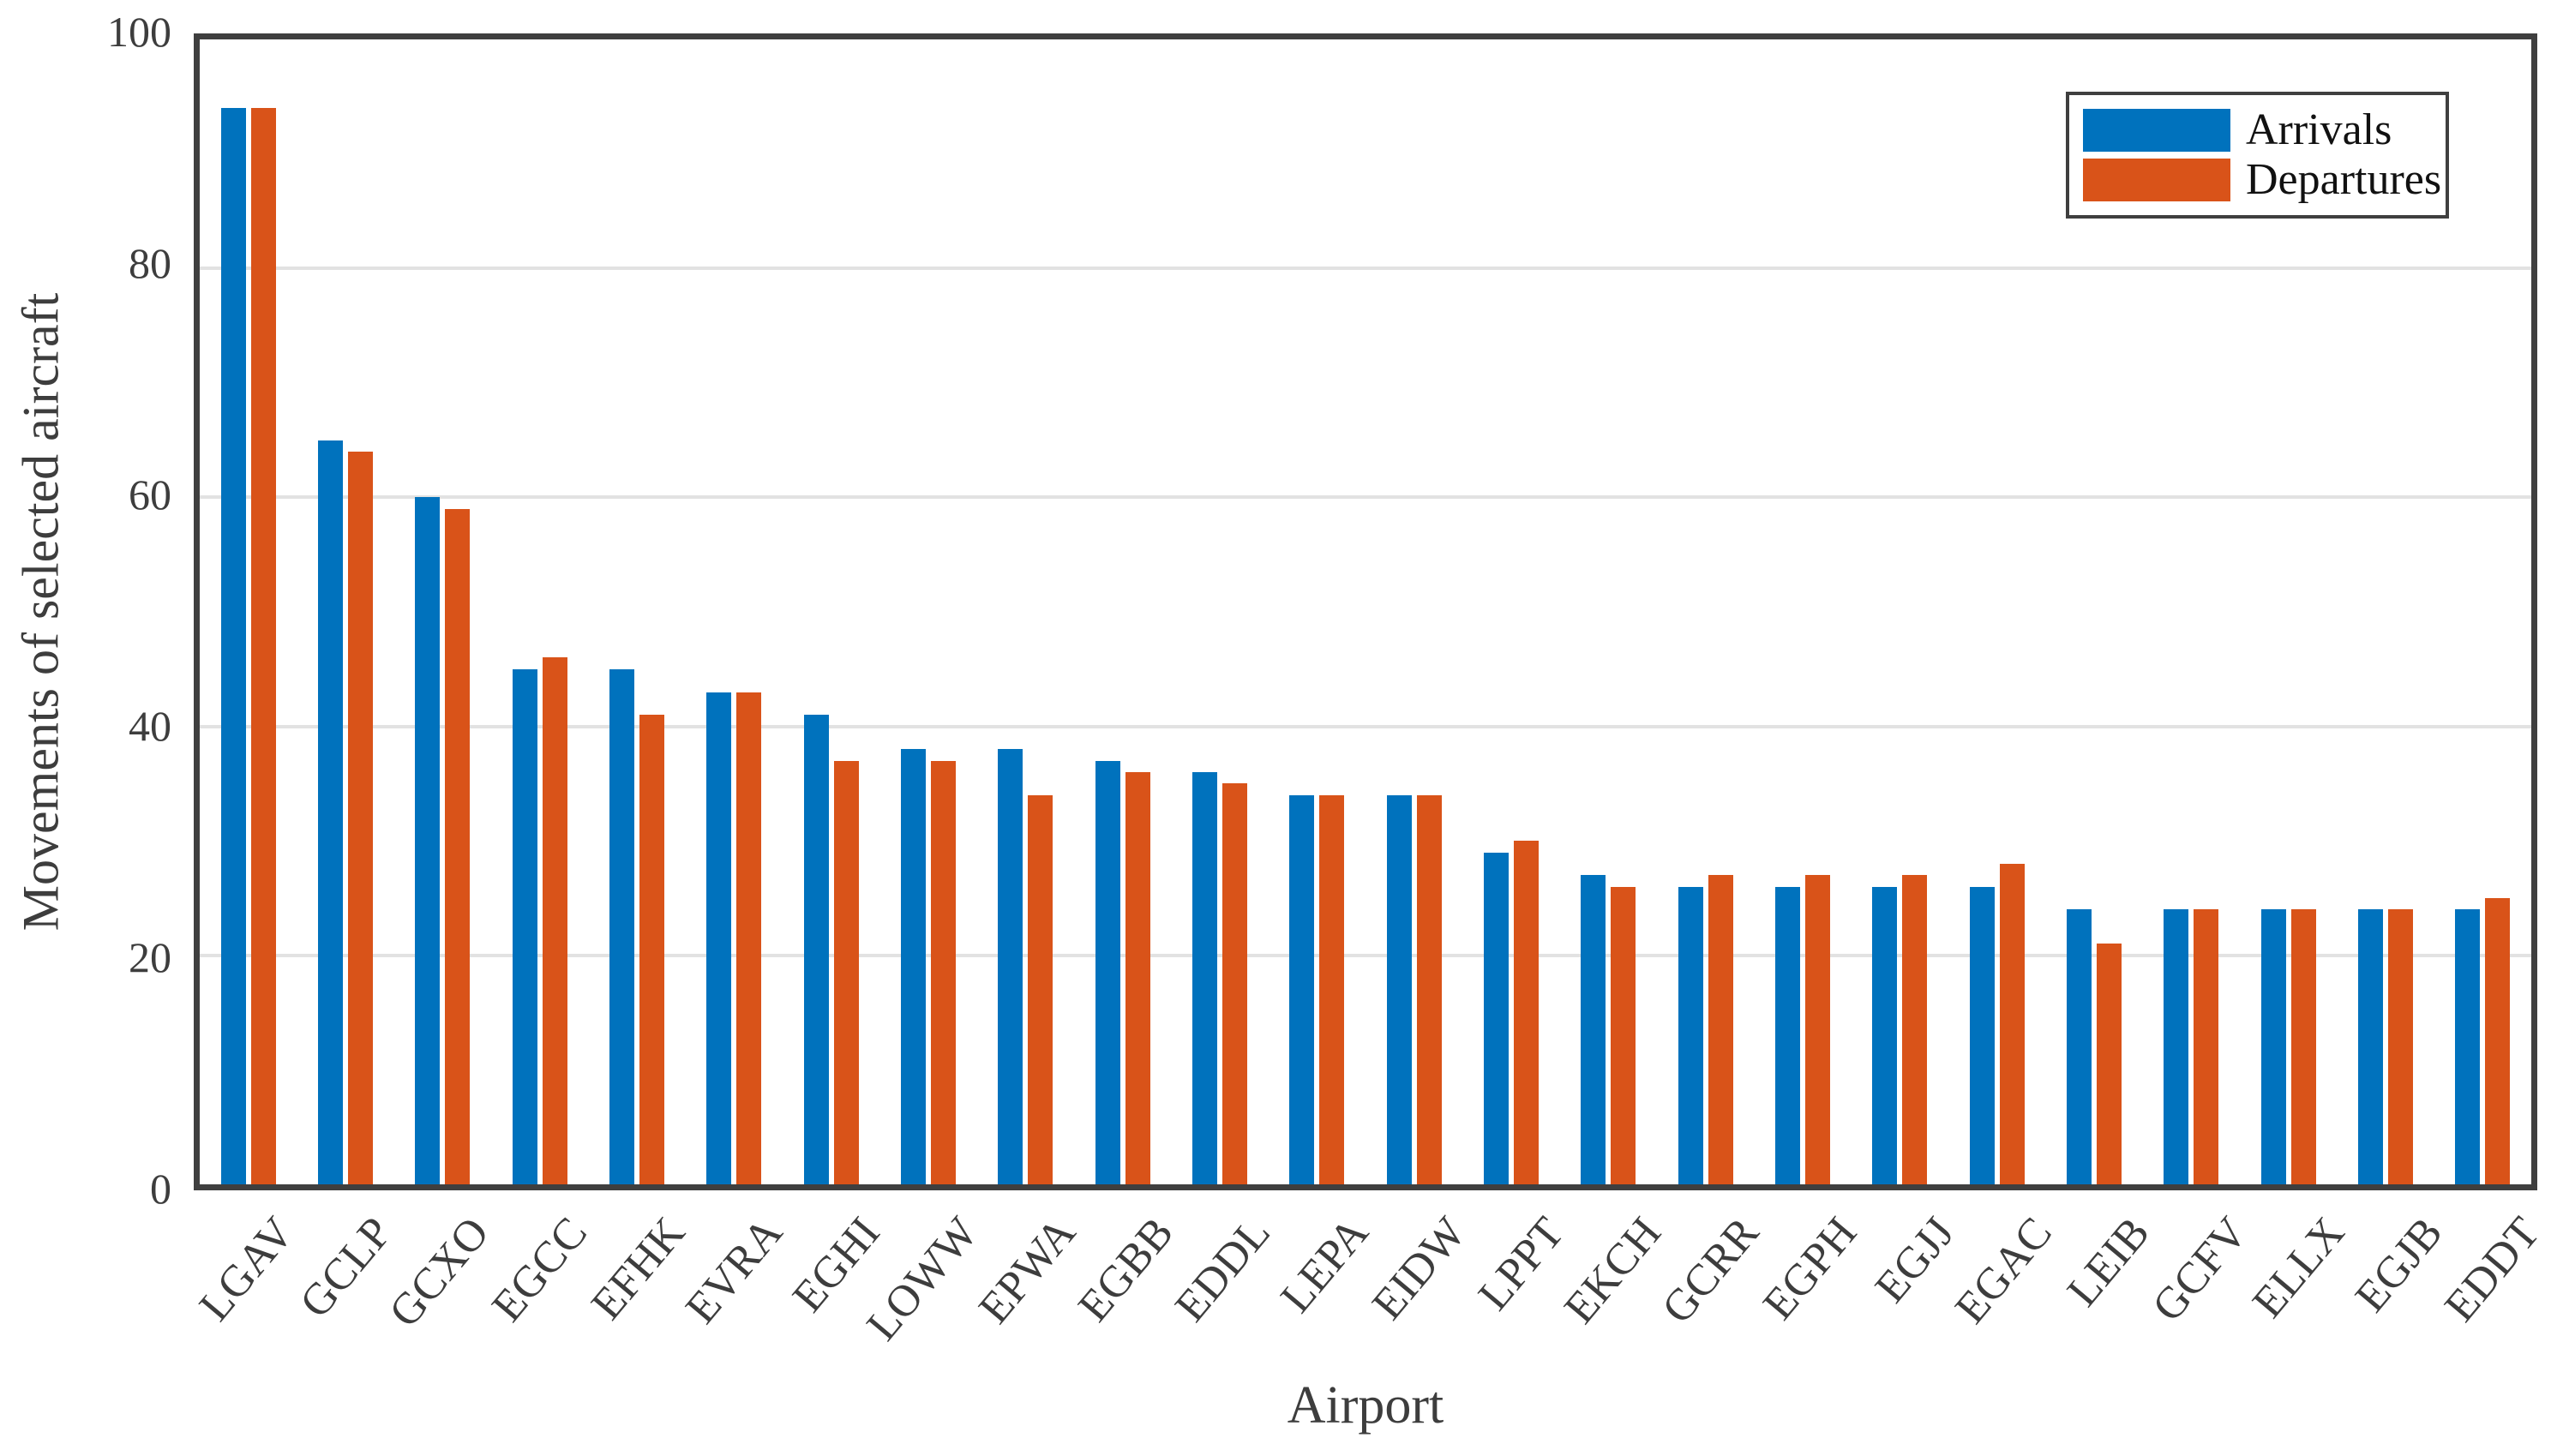 The image size is (2563, 1456). What do you see at coordinates (345, 612) in the screenshot?
I see `bar-group-GCLP` at bounding box center [345, 612].